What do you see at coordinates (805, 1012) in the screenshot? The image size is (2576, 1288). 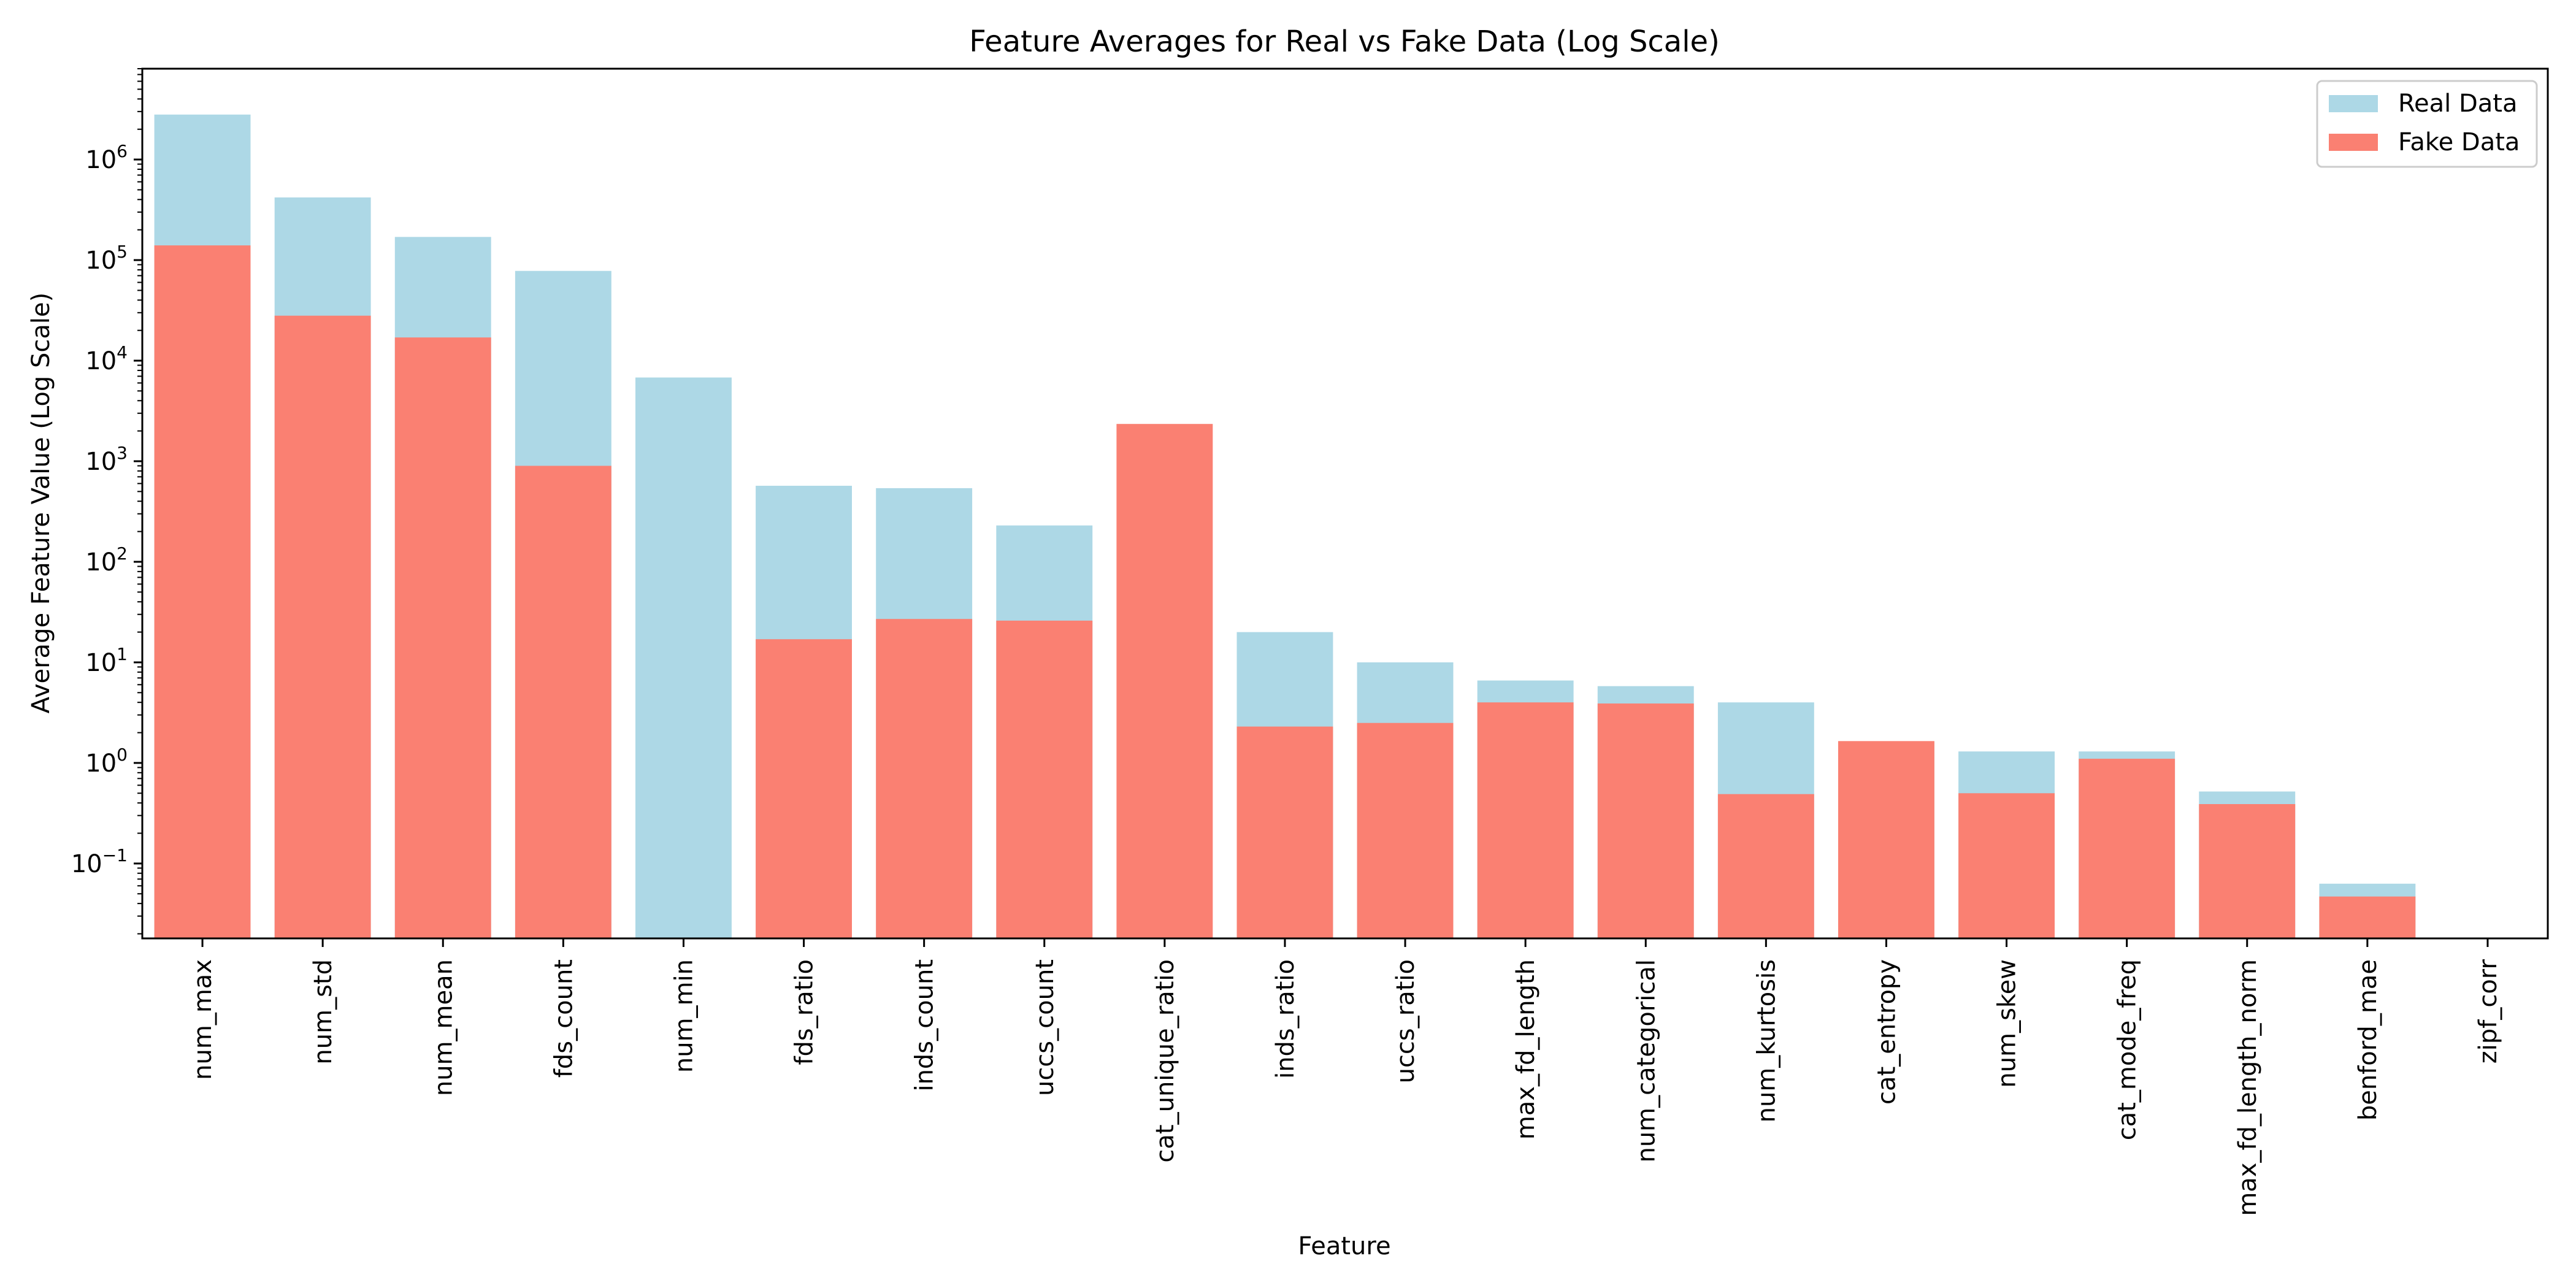 I see `x-tick-label: fds_ratio` at bounding box center [805, 1012].